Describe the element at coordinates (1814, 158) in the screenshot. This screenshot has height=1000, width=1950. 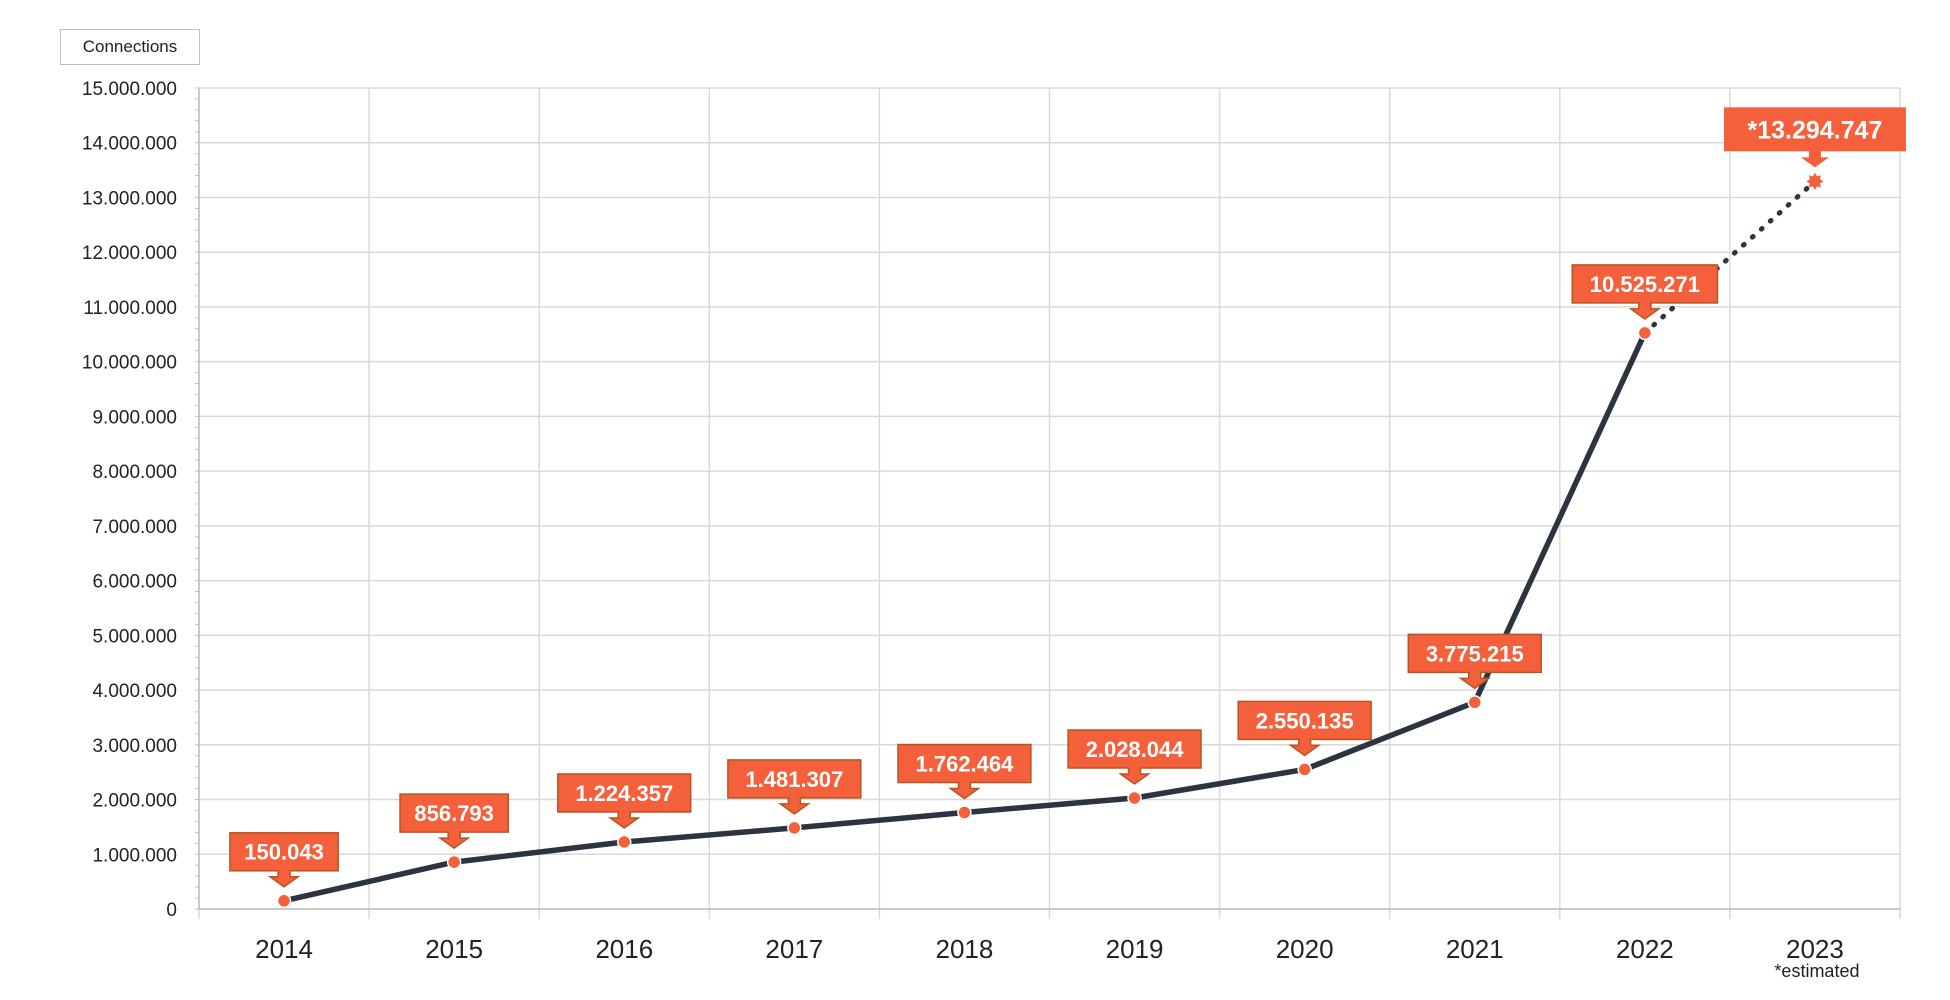
I see `callout-arrow` at that location.